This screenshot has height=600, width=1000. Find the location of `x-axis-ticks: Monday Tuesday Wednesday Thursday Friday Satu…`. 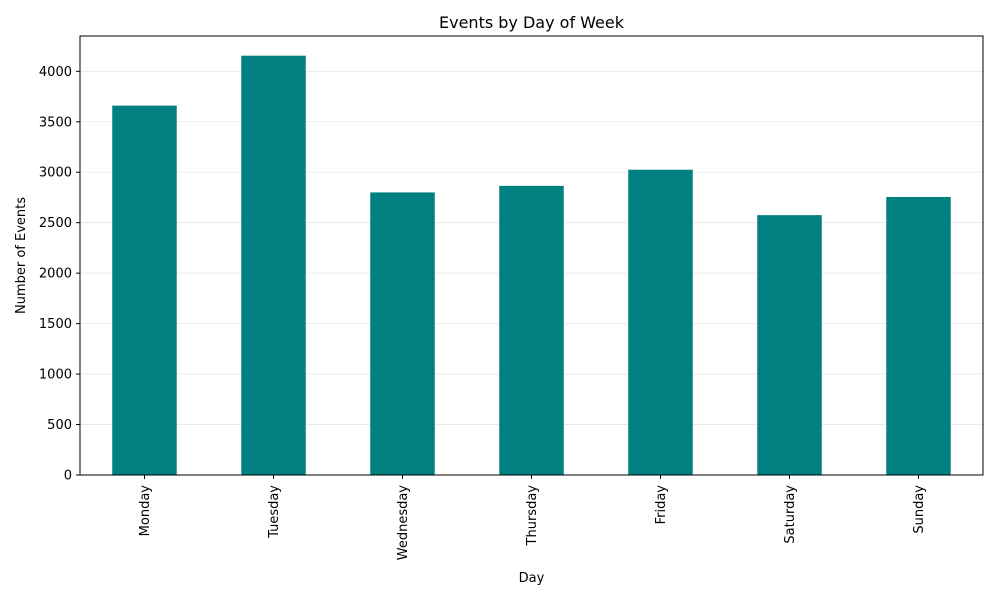

x-axis-ticks: Monday Tuesday Wednesday Thursday Friday Satu… is located at coordinates (532, 517).